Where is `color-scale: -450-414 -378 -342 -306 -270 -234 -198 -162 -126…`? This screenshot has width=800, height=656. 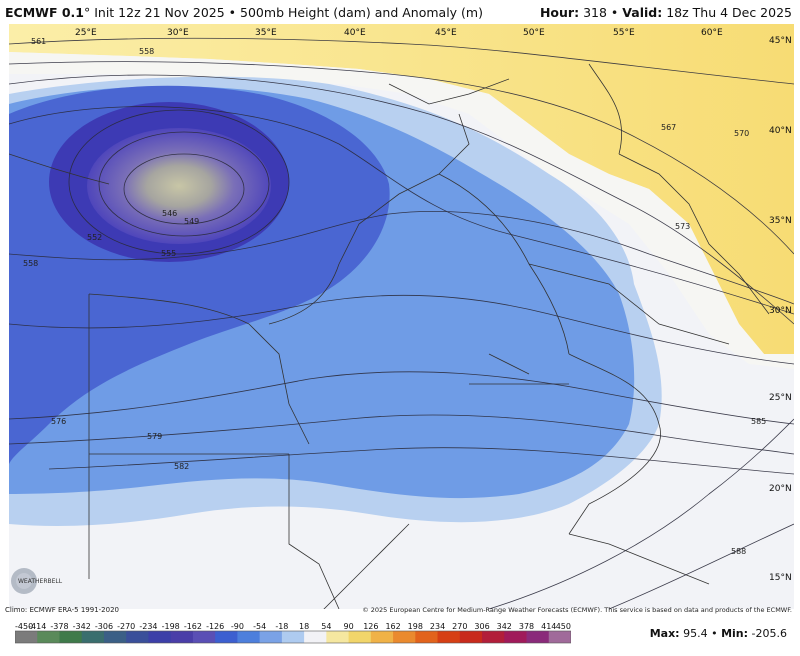
color-scale: -450-414 -378 -342 -306 -270 -234 -198 -162 -126… is located at coordinates (293, 633).